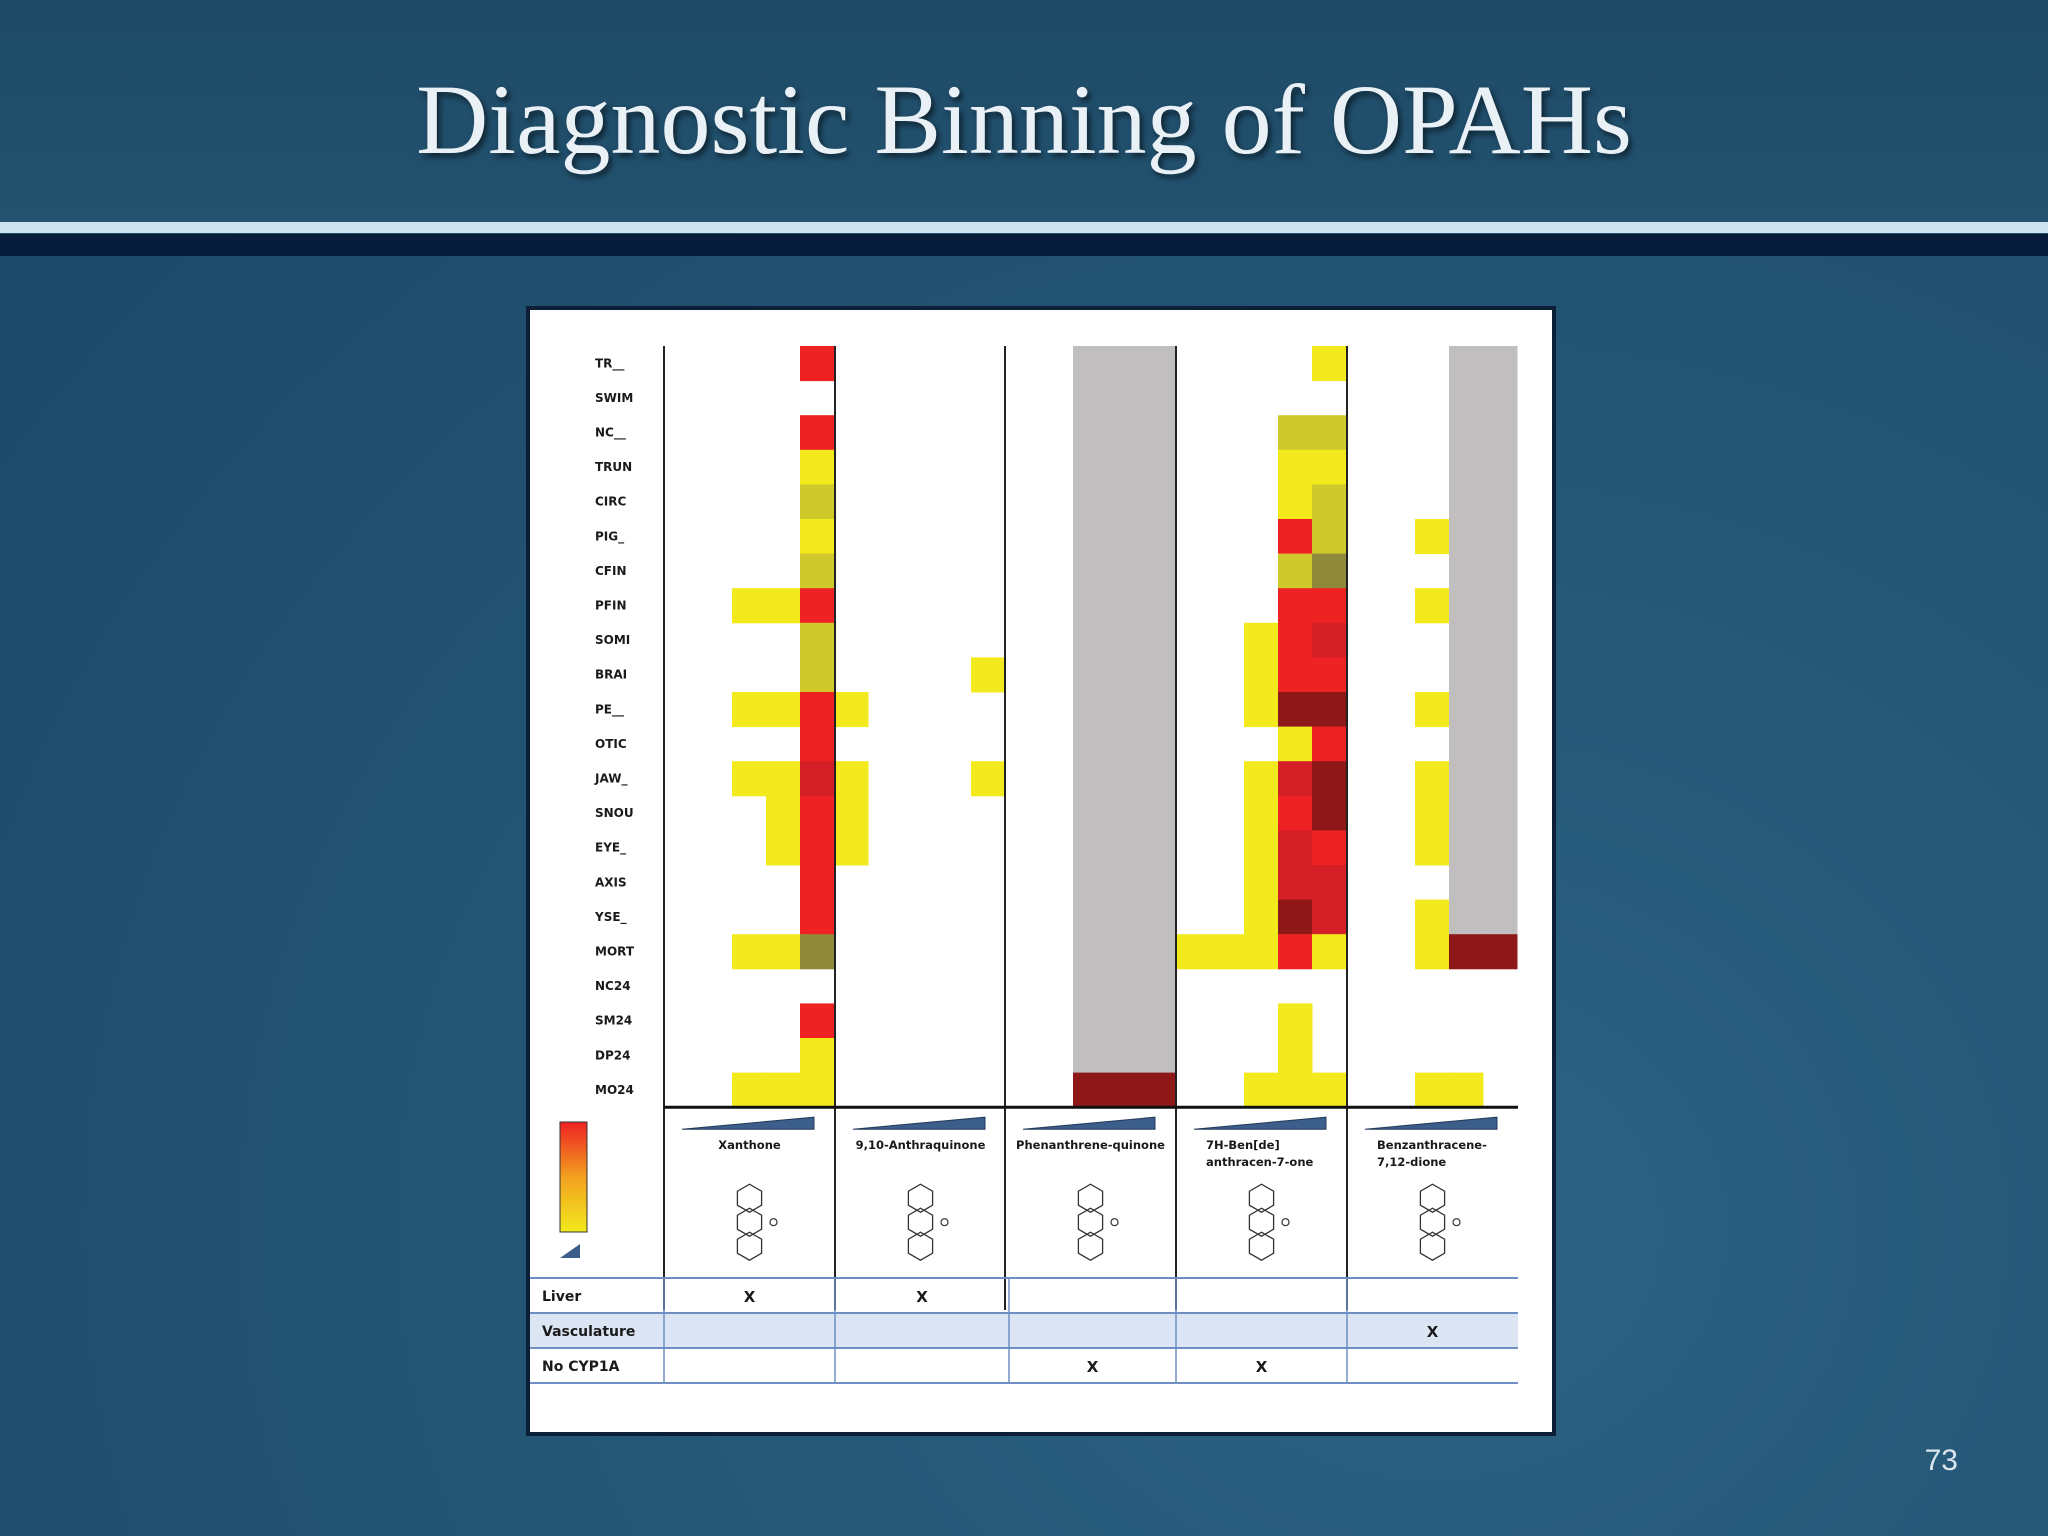 The image size is (2048, 1536). What do you see at coordinates (757, 1222) in the screenshot?
I see `molecule-structure-icon` at bounding box center [757, 1222].